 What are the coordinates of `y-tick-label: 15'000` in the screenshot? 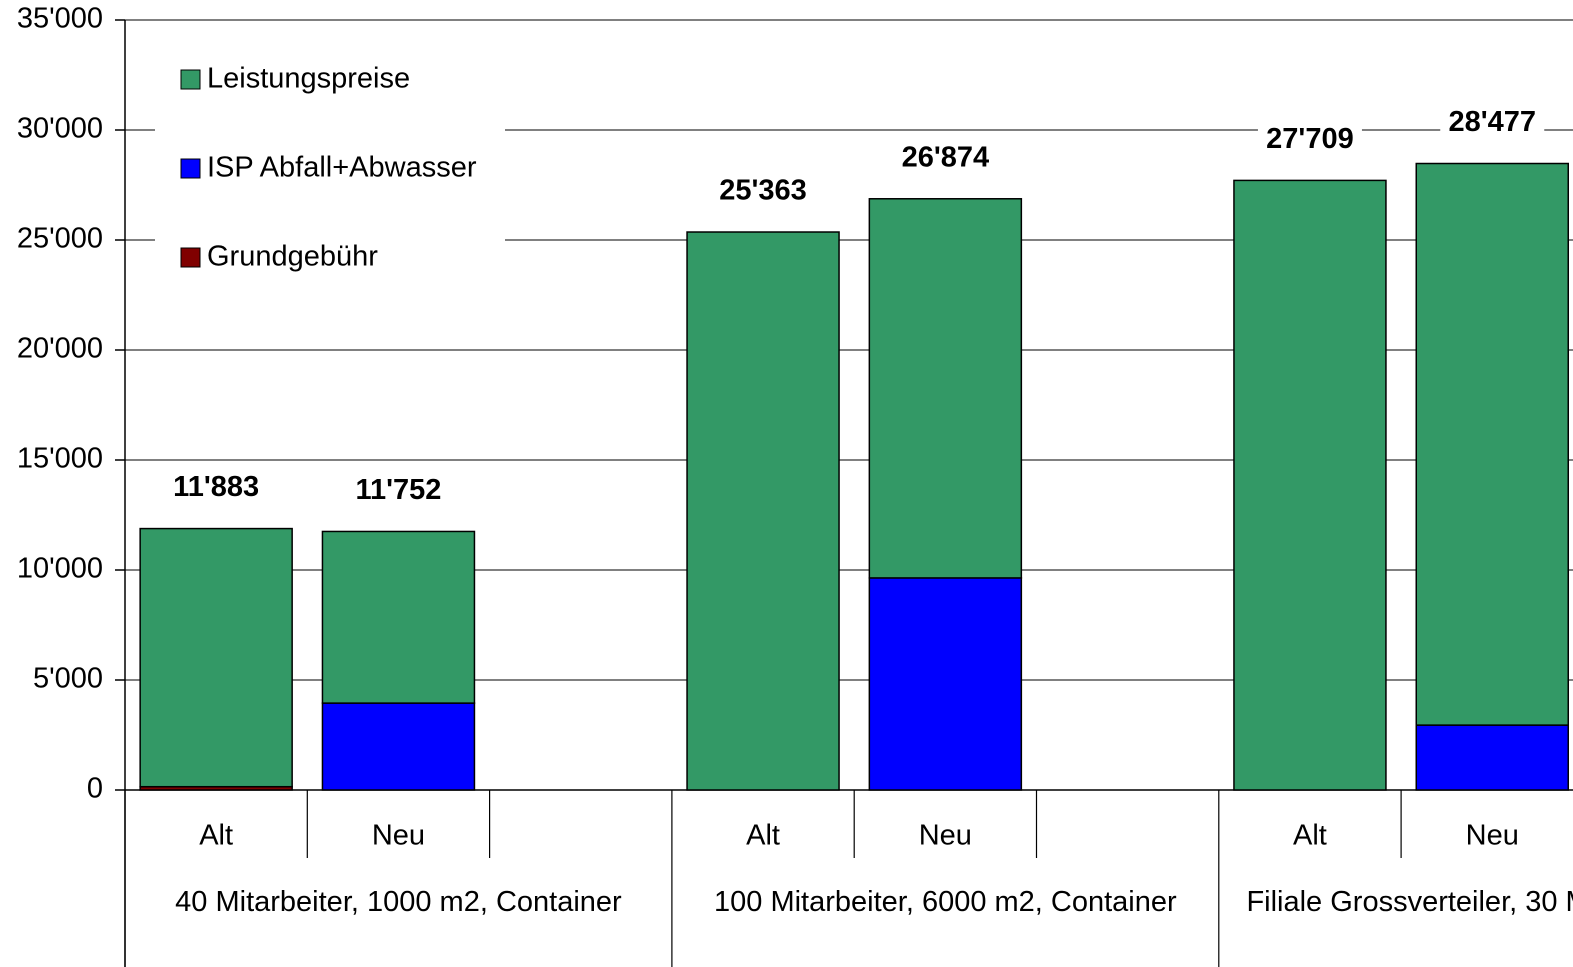 It's located at (60, 459).